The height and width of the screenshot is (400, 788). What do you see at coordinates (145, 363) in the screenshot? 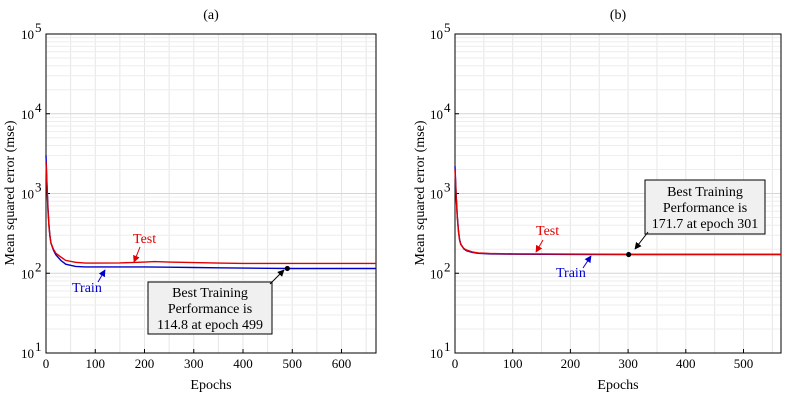
I see `panel-a-x-tick-label: 200` at bounding box center [145, 363].